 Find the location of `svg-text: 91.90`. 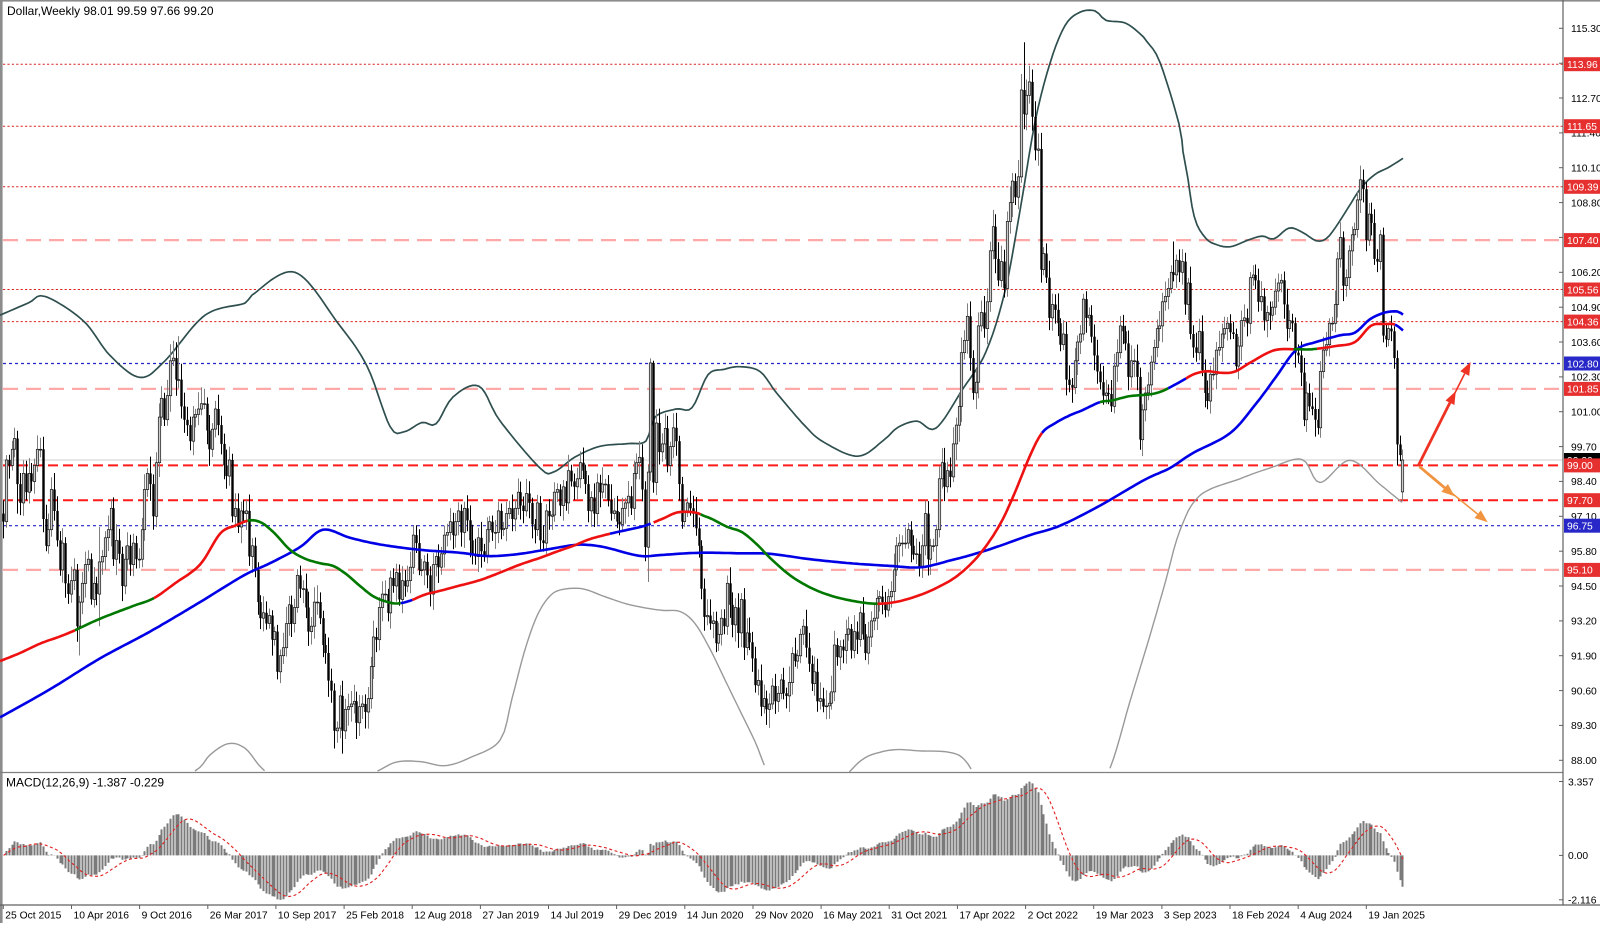

svg-text: 91.90 is located at coordinates (1584, 657).